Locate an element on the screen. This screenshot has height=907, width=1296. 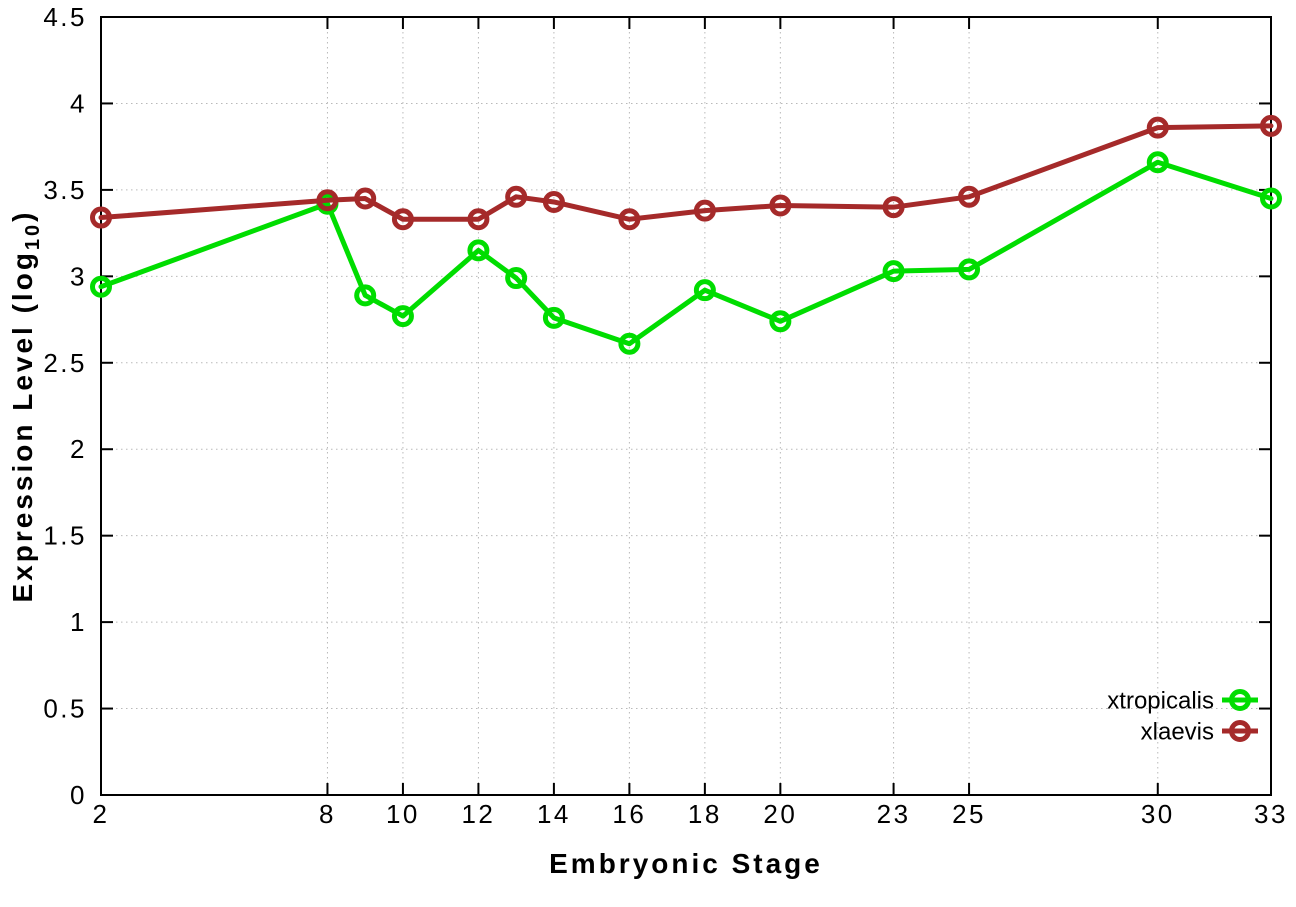
y-axis-title: Expression Level (log10) is located at coordinates (25, 406).